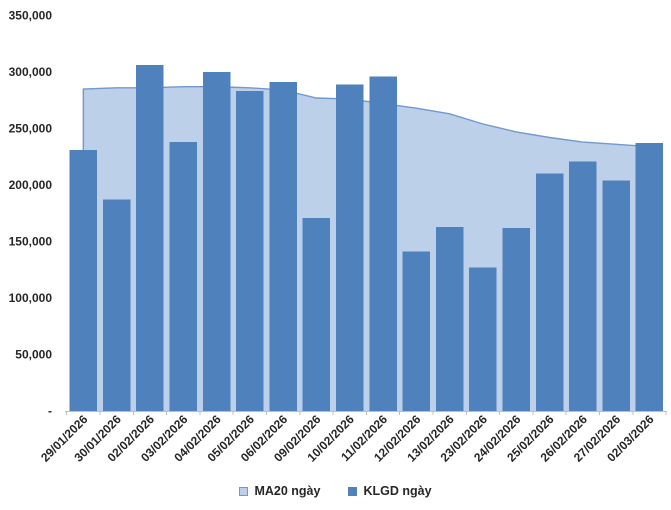 Image resolution: width=671 pixels, height=510 pixels. Describe the element at coordinates (31, 16) in the screenshot. I see `y-axis-tick-label: 350,000` at that location.